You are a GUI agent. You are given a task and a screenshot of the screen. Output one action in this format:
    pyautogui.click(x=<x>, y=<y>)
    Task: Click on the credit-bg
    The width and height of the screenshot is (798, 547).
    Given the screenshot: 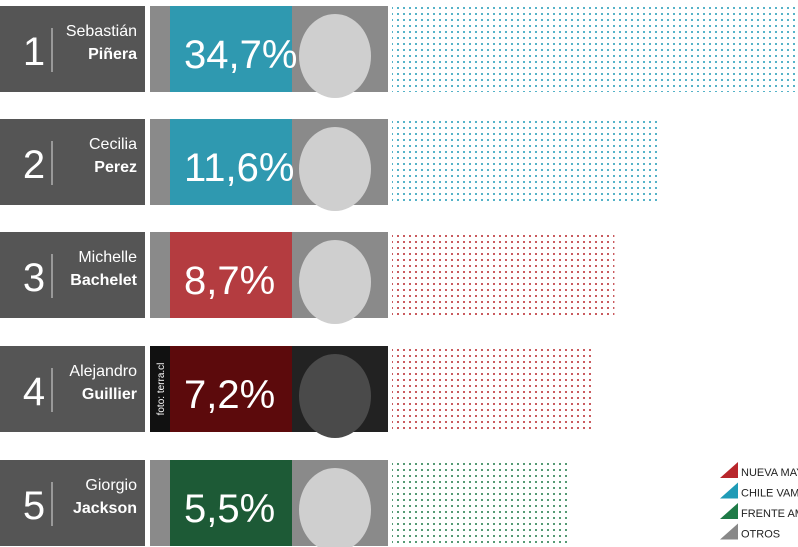 What is the action you would take?
    pyautogui.click(x=160, y=389)
    